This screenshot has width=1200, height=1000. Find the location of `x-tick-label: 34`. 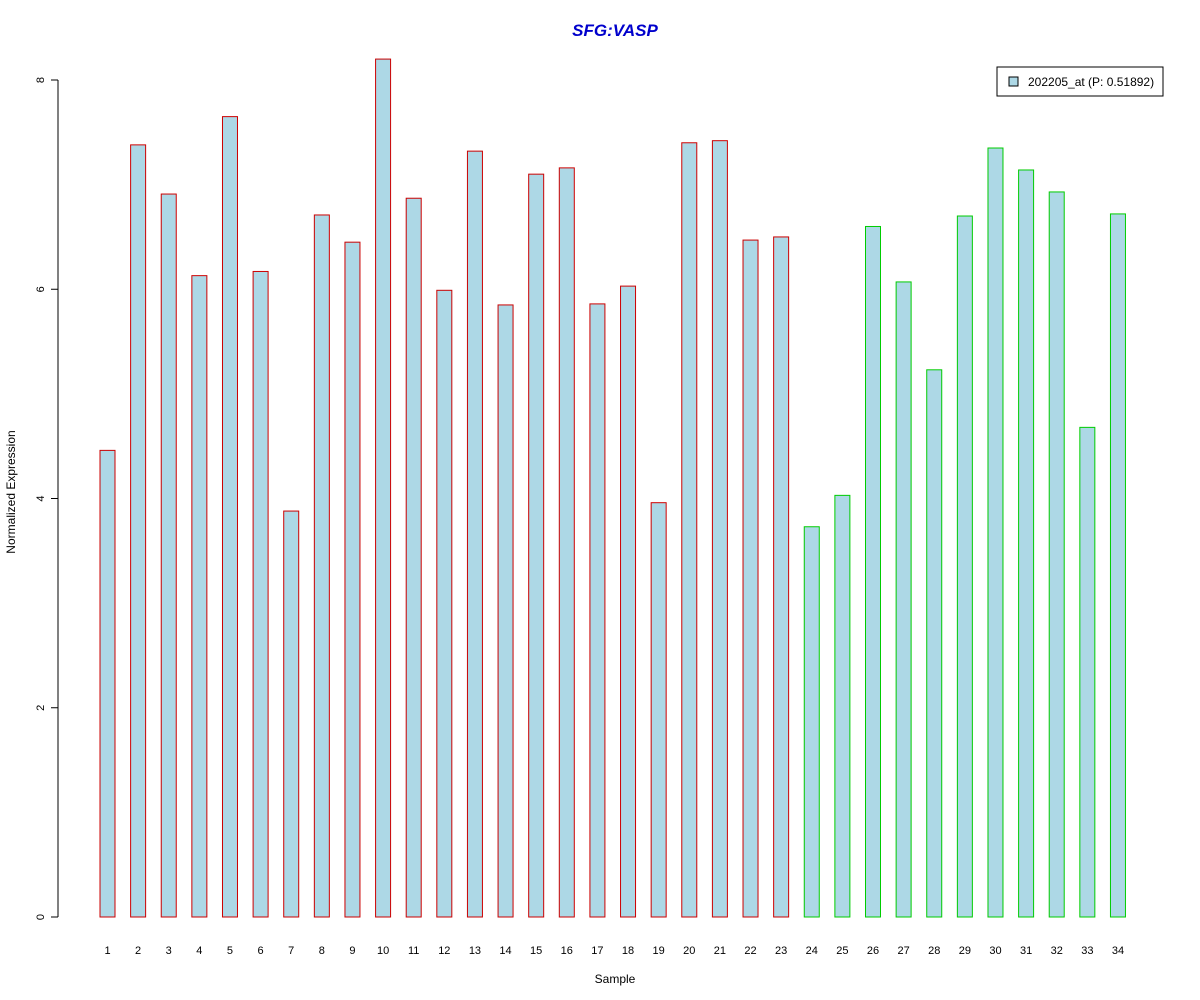

x-tick-label: 34 is located at coordinates (1118, 951).